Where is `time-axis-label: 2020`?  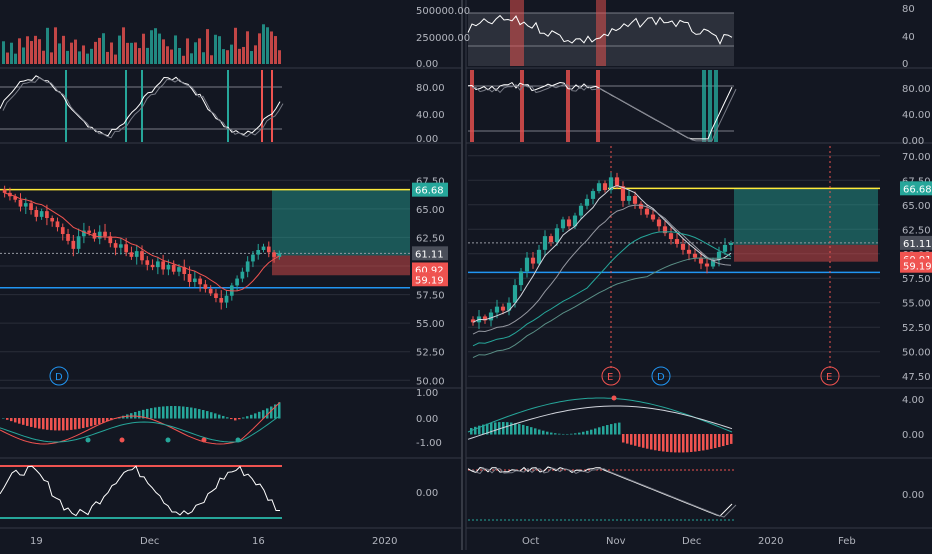
time-axis-label: 2020 is located at coordinates (384, 541).